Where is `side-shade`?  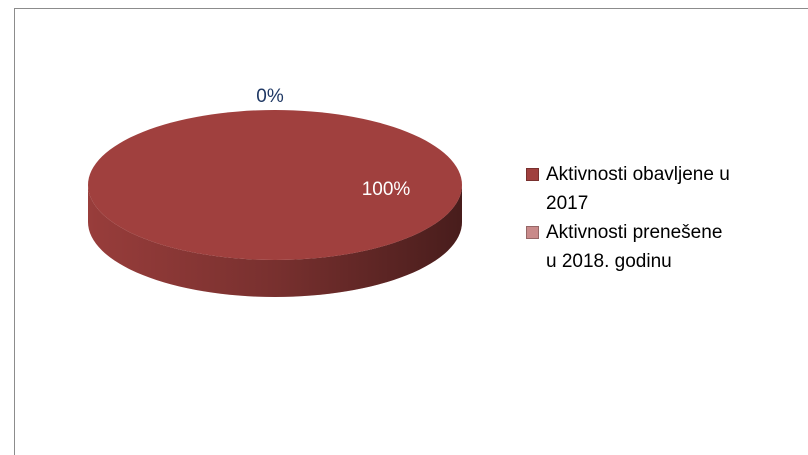
side-shade is located at coordinates (275, 241).